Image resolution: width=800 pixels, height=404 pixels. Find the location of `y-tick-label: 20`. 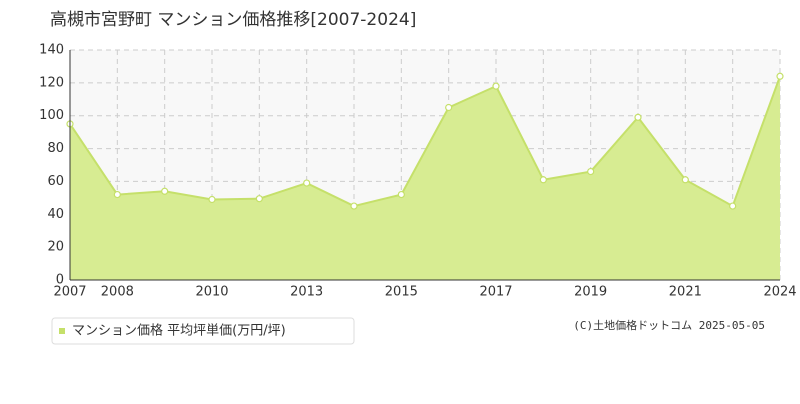

y-tick-label: 20 is located at coordinates (55, 247).